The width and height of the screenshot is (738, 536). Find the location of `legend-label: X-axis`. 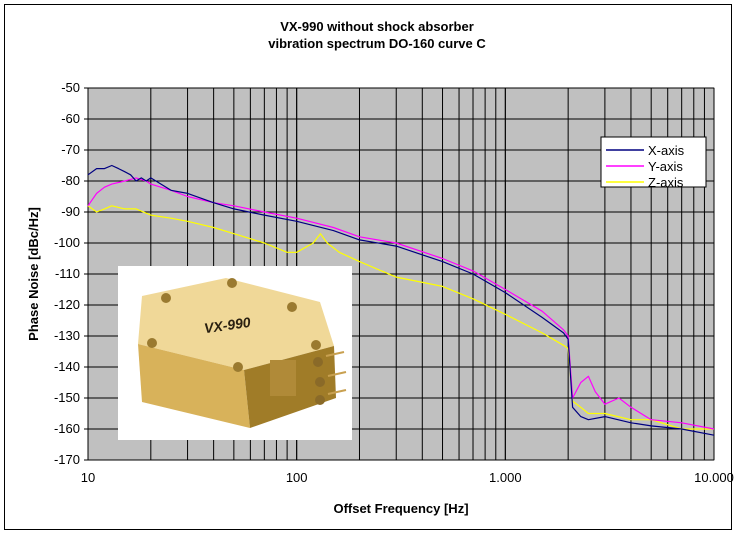

legend-label: X-axis is located at coordinates (666, 150).